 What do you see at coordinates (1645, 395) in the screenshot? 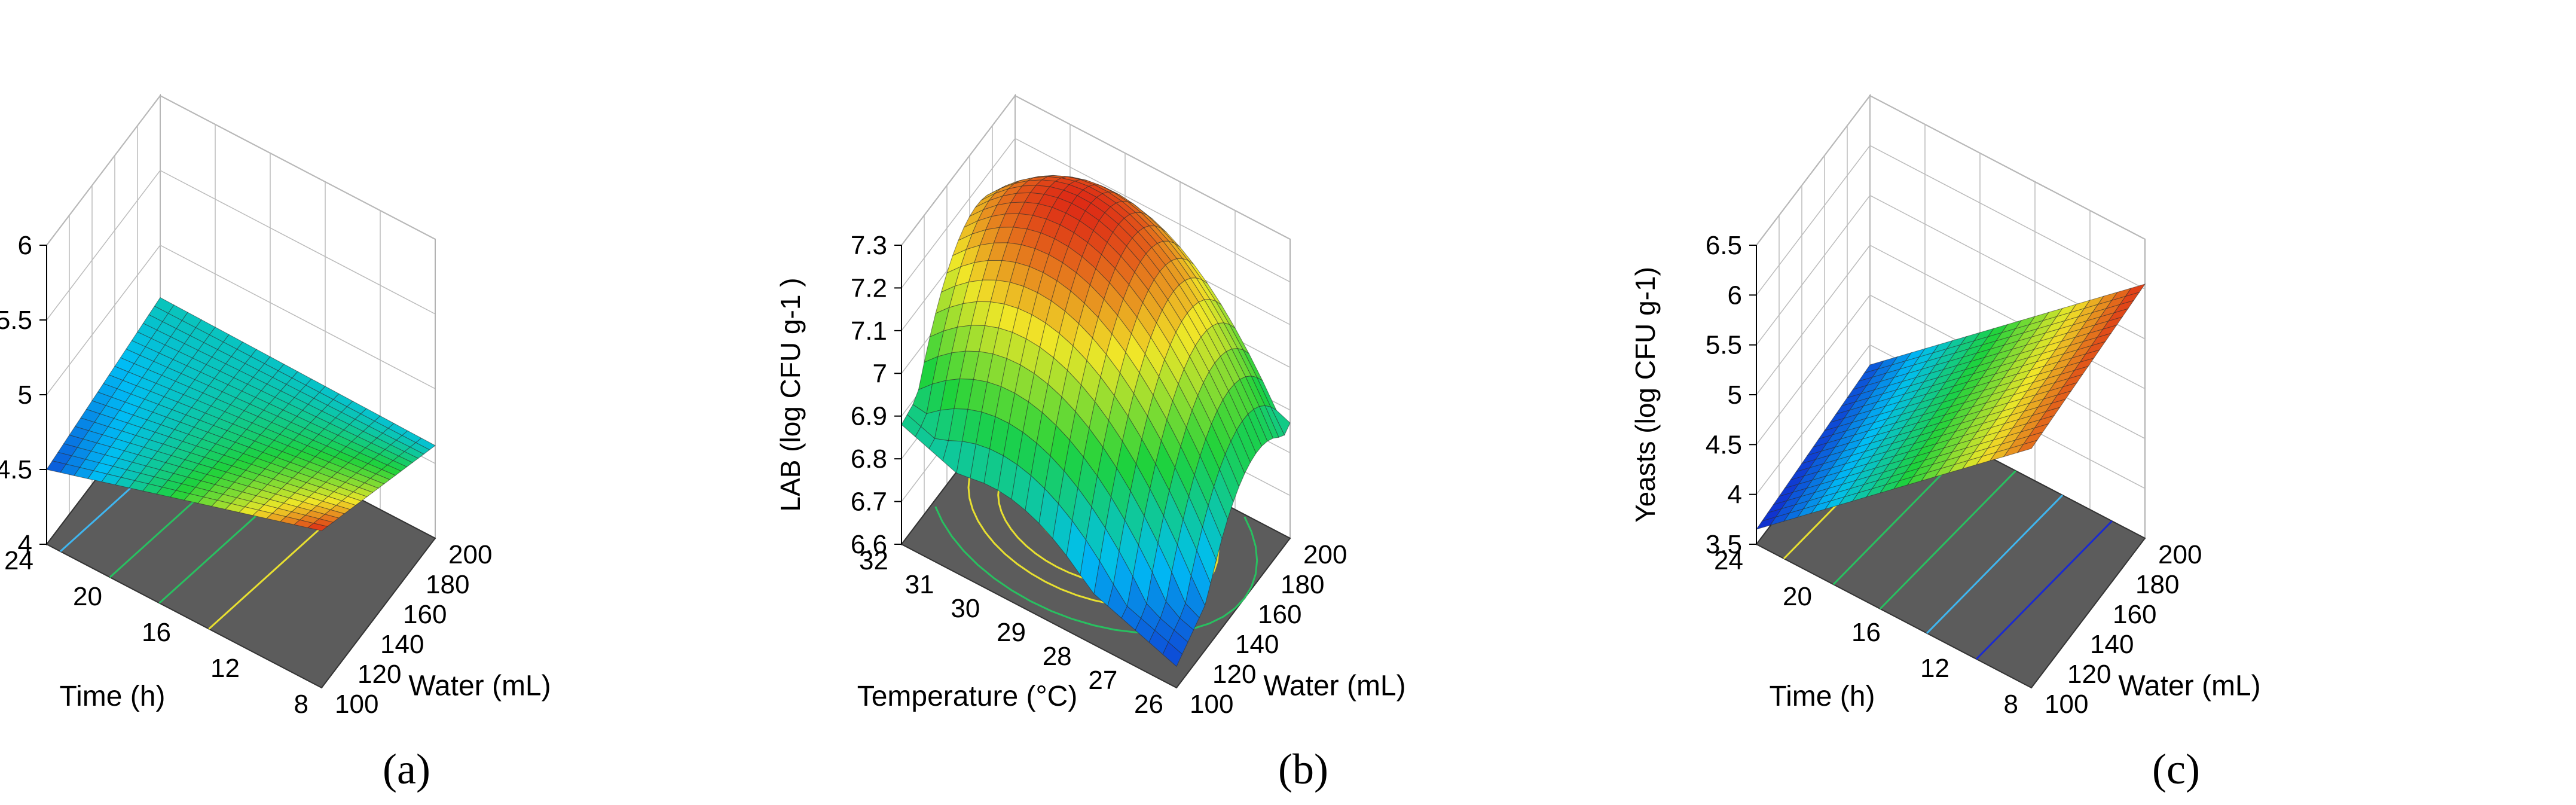
I see `z-axis-label: Yeasts (log CFU g-1)` at bounding box center [1645, 395].